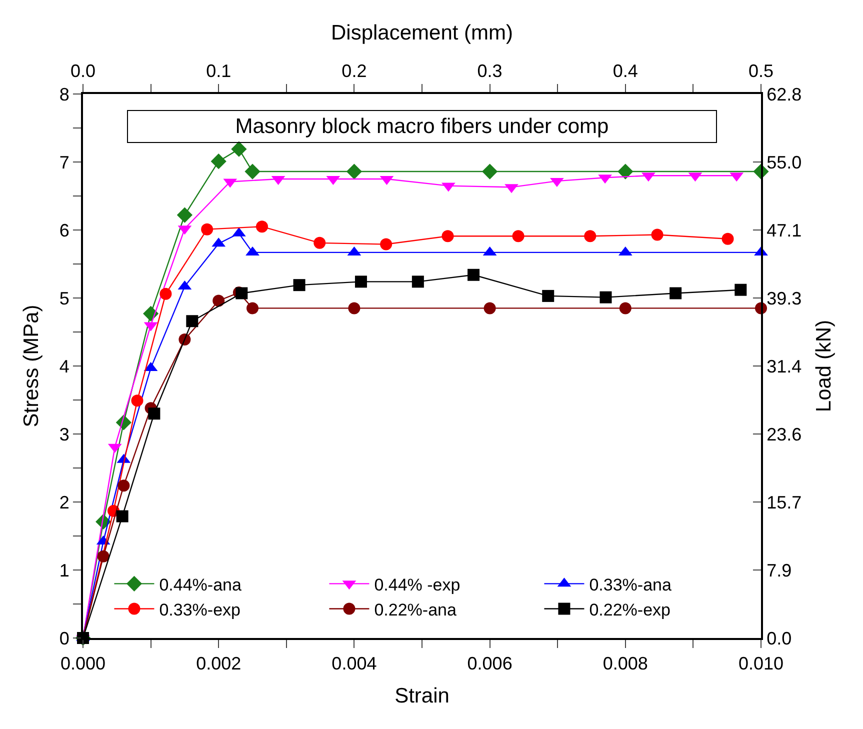 Image resolution: width=863 pixels, height=729 pixels. Describe the element at coordinates (630, 584) in the screenshot. I see `legend-label: 0.33%-ana` at that location.